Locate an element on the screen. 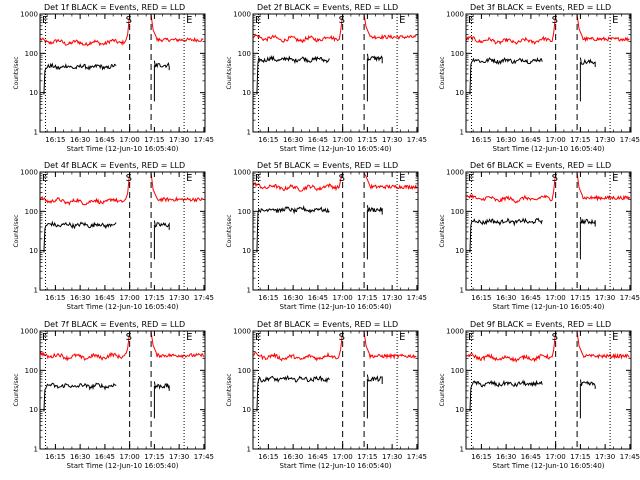  panel-title: Det 5f BLACK = Events, RED = LLD is located at coordinates (327, 165).